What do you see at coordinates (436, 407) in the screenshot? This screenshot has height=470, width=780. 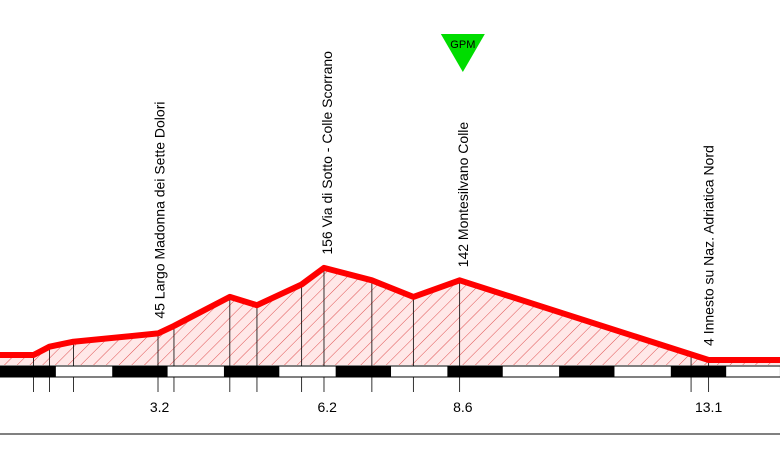 I see `km-labels-layer: 3.2 6.2 8.6 13.1` at bounding box center [436, 407].